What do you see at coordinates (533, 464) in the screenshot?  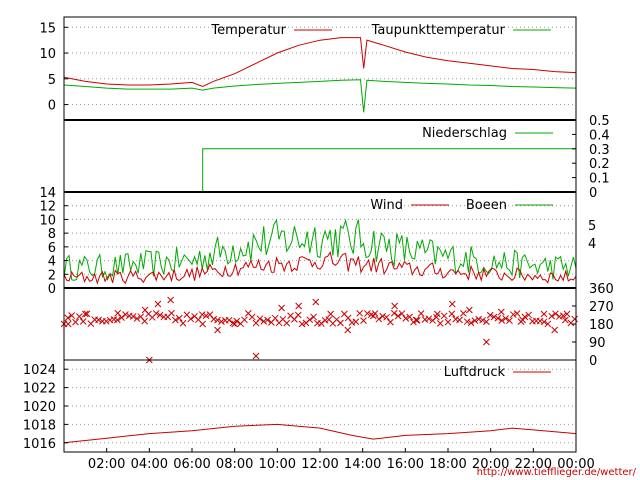 I see `x-tick-label: 22:00` at bounding box center [533, 464].